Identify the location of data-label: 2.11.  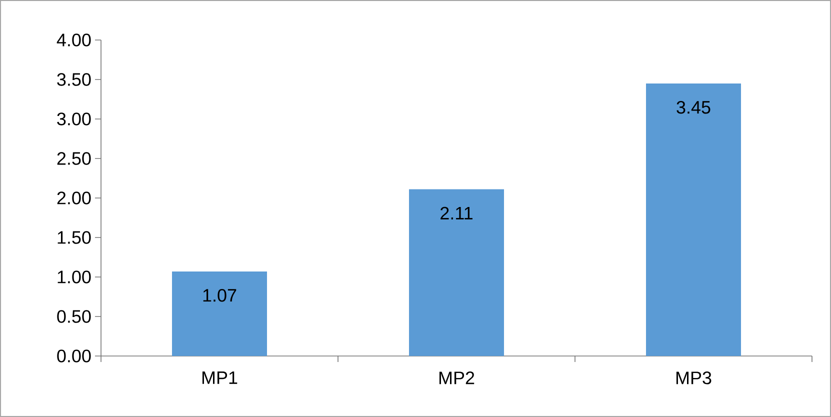
(456, 213).